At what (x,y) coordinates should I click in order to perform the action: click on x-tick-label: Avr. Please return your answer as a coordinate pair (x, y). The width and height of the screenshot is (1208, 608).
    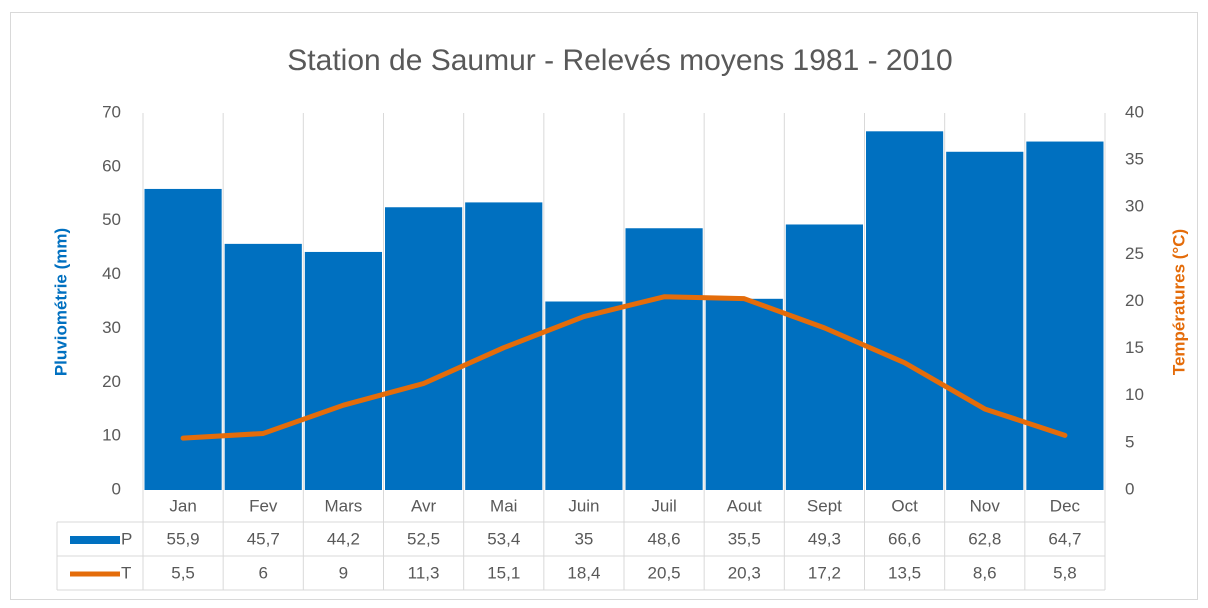
    Looking at the image, I should click on (424, 505).